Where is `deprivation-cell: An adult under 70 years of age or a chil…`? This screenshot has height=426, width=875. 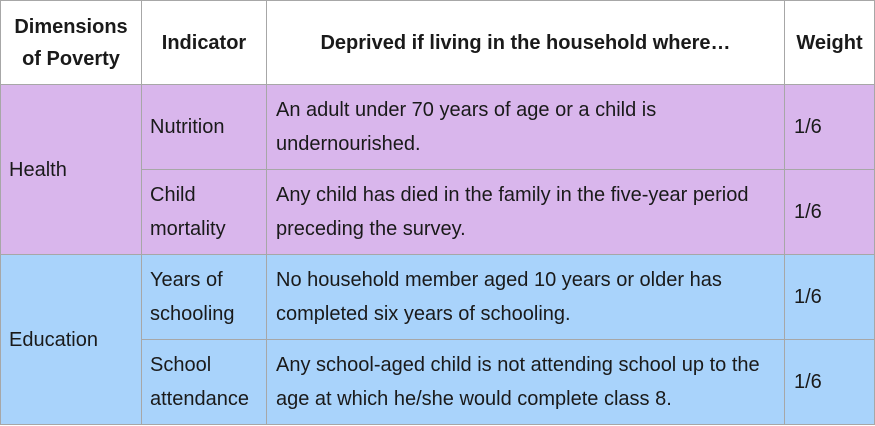
deprivation-cell: An adult under 70 years of age or a chil… is located at coordinates (525, 127).